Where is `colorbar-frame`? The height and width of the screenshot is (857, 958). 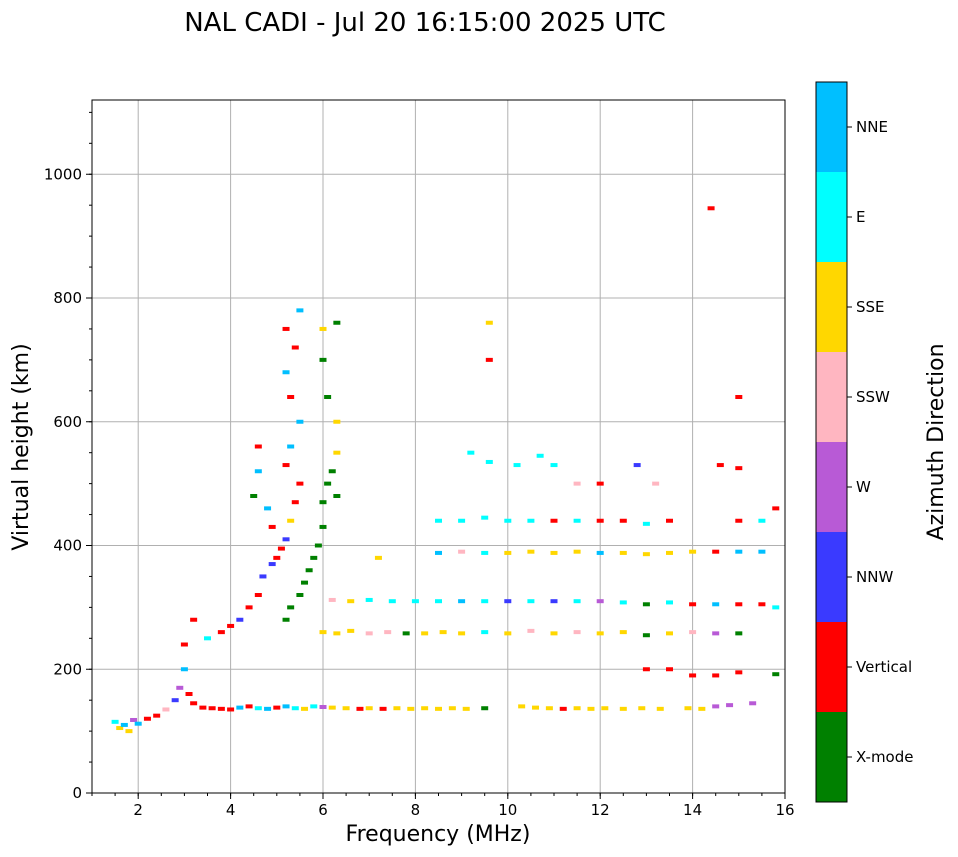
colorbar-frame is located at coordinates (831, 442).